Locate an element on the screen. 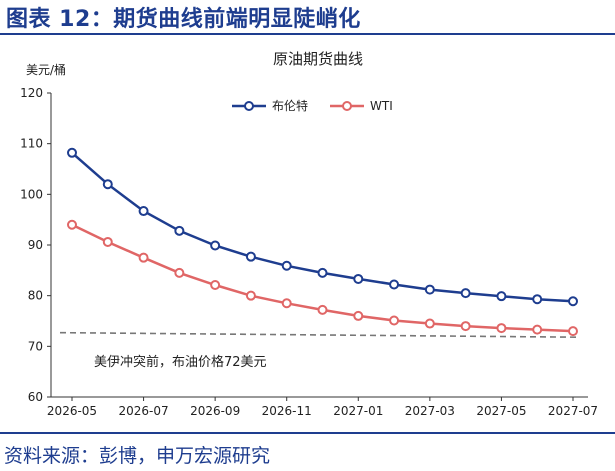  footer: 资料来源：彭博，申万宏源研究 is located at coordinates (307, 451).